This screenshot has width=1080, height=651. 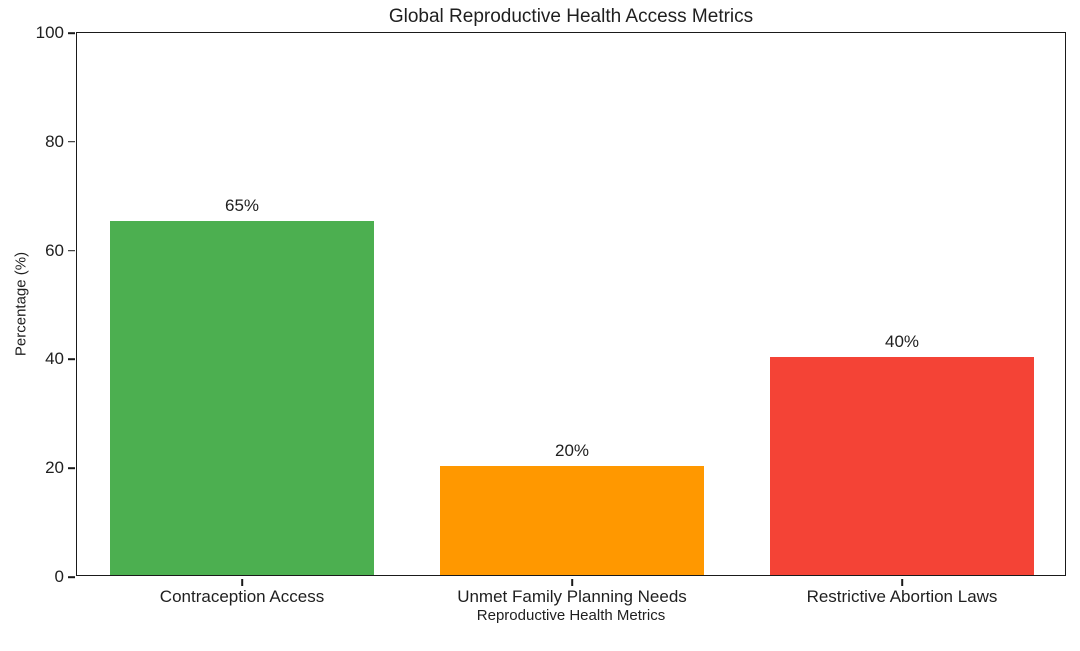 I want to click on y-tick-label: 40, so click(x=54, y=359).